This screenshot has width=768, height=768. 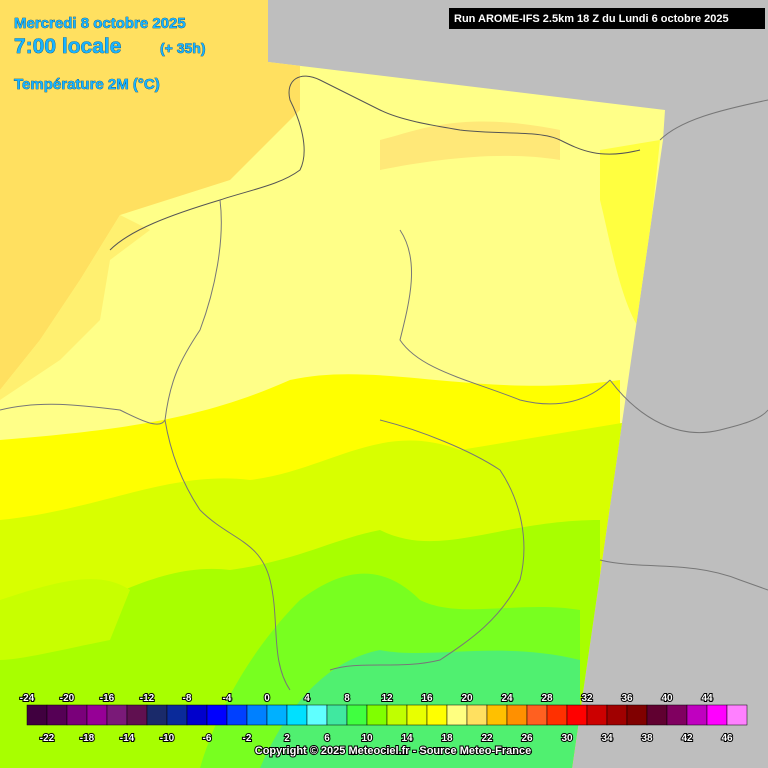 What do you see at coordinates (707, 698) in the screenshot?
I see `legend-label: 44` at bounding box center [707, 698].